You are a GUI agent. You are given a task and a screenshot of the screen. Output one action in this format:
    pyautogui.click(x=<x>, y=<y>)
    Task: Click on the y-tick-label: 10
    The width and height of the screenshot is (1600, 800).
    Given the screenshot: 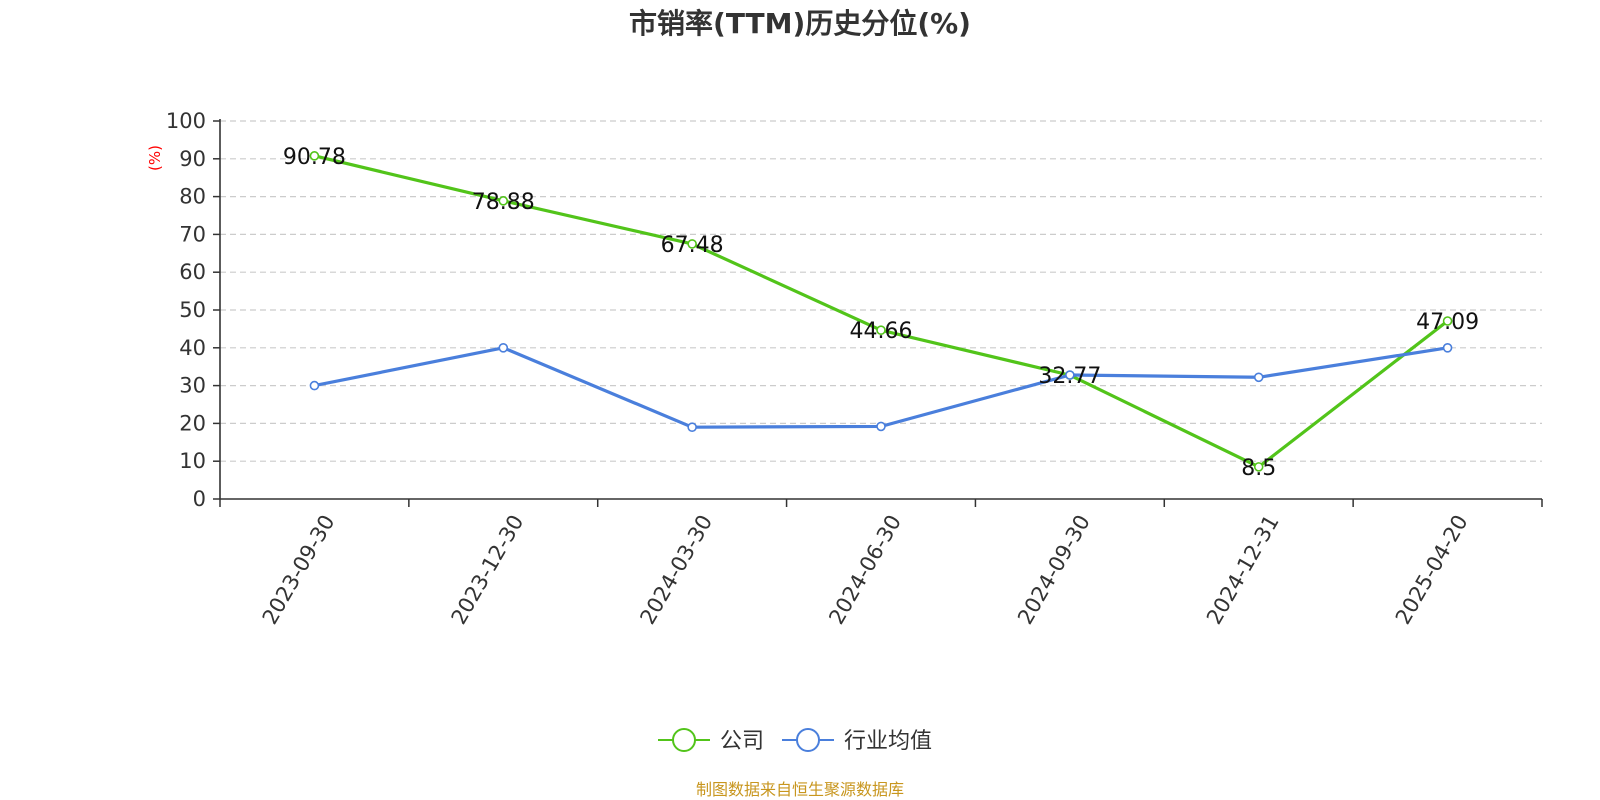 What is the action you would take?
    pyautogui.click(x=192, y=461)
    